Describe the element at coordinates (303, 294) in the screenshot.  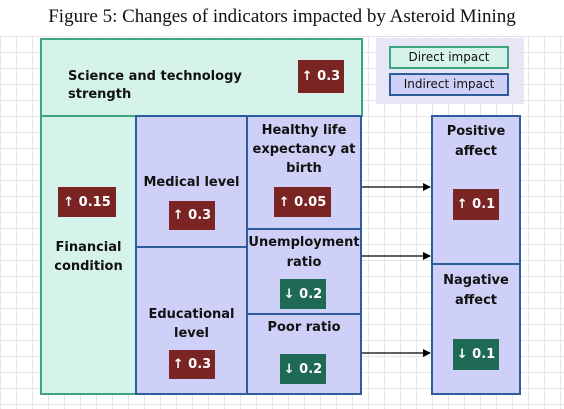
I see `unemployment-value-badge: ↓ 0.2` at that location.